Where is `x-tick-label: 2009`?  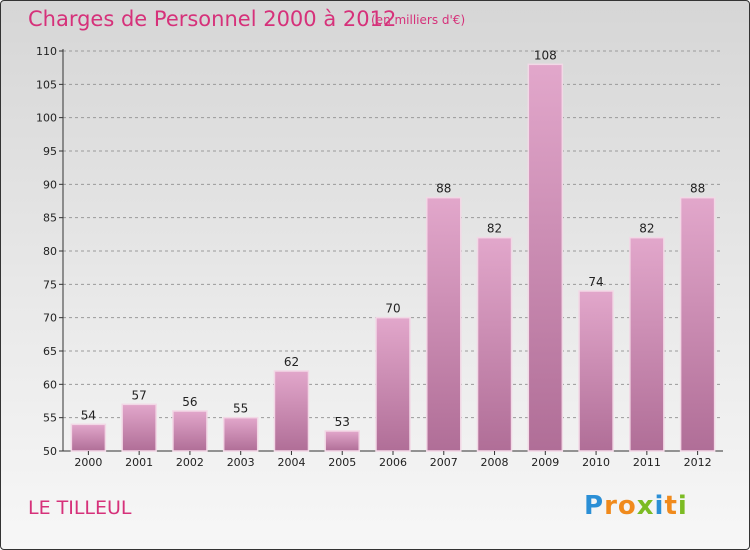 x-tick-label: 2009 is located at coordinates (545, 462).